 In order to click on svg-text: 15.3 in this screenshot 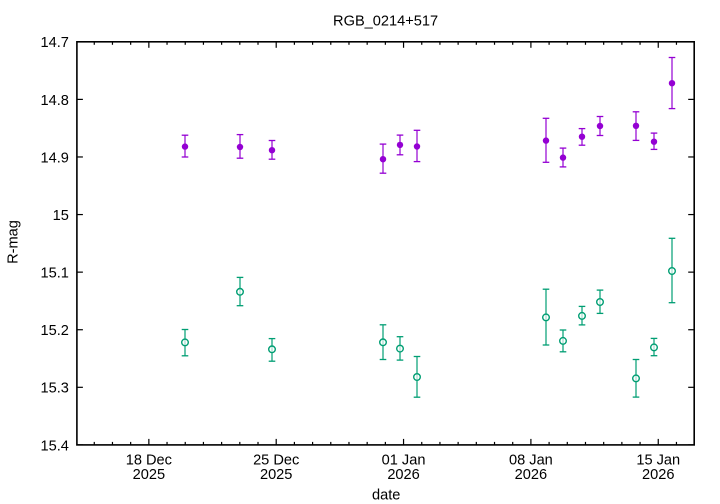, I will do `click(54, 389)`.